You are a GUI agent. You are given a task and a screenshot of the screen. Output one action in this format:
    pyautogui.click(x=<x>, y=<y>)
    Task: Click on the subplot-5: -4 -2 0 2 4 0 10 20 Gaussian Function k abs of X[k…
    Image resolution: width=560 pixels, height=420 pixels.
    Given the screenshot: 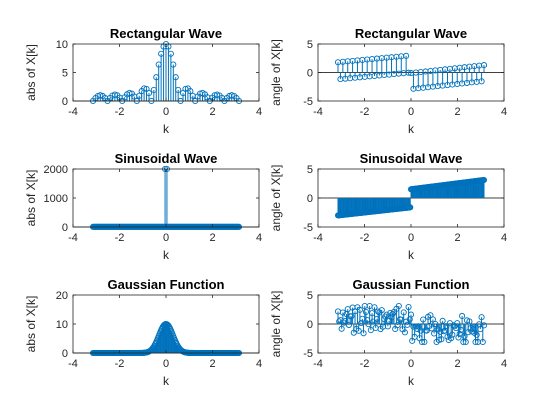 What is the action you would take?
    pyautogui.click(x=143, y=332)
    